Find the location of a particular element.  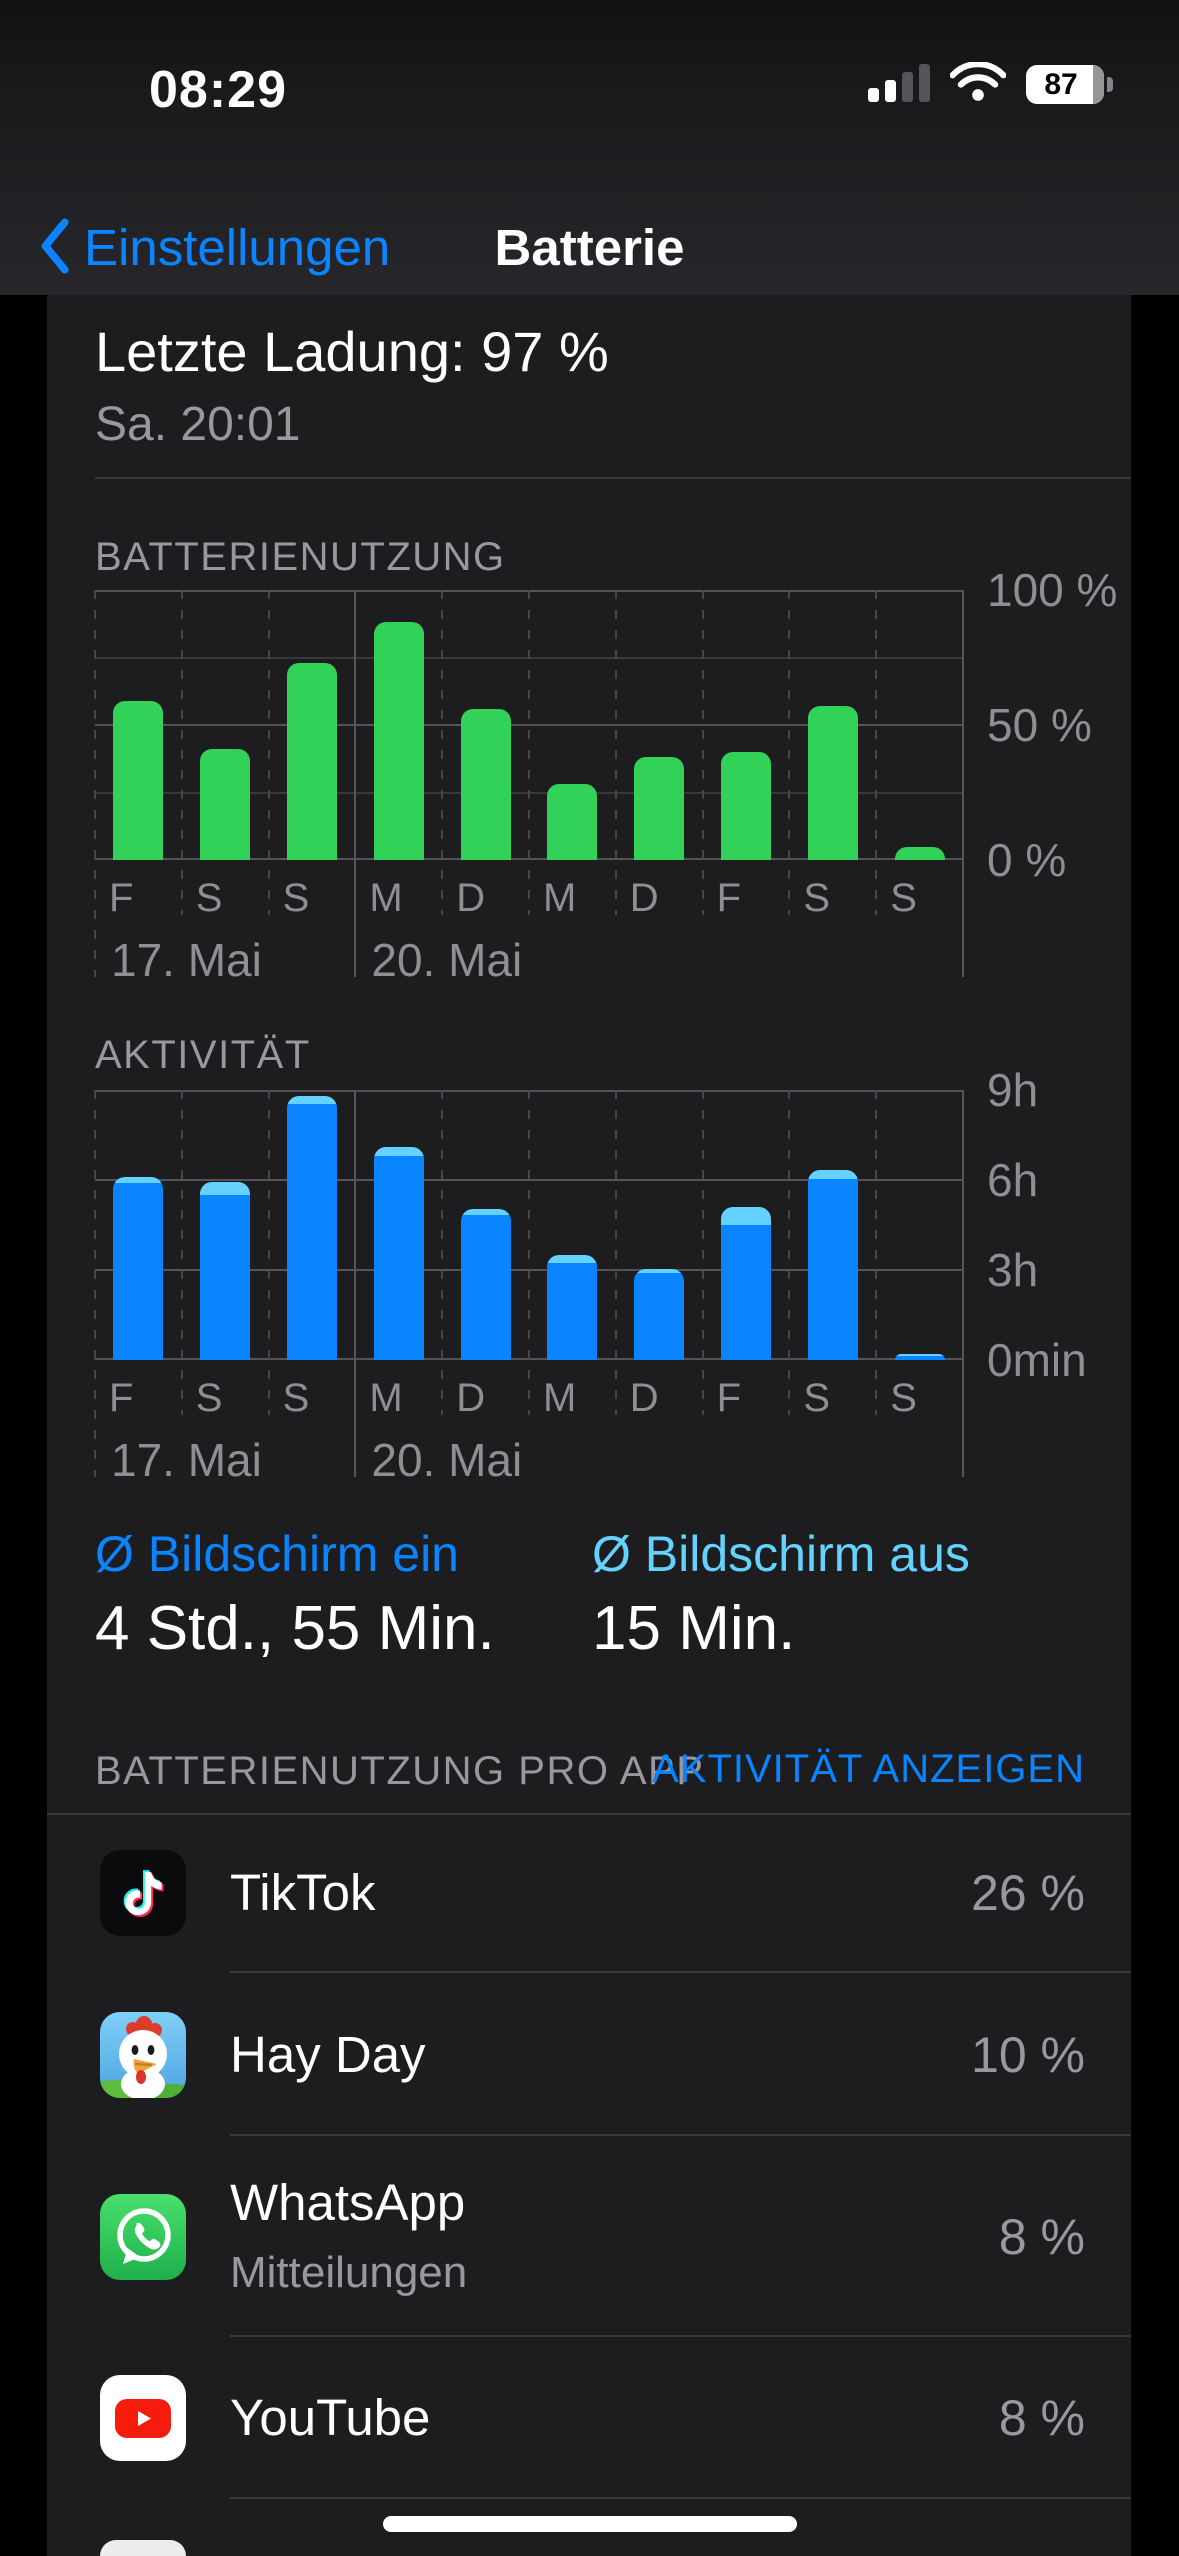

y-axis-label: 9h is located at coordinates (1013, 1090).